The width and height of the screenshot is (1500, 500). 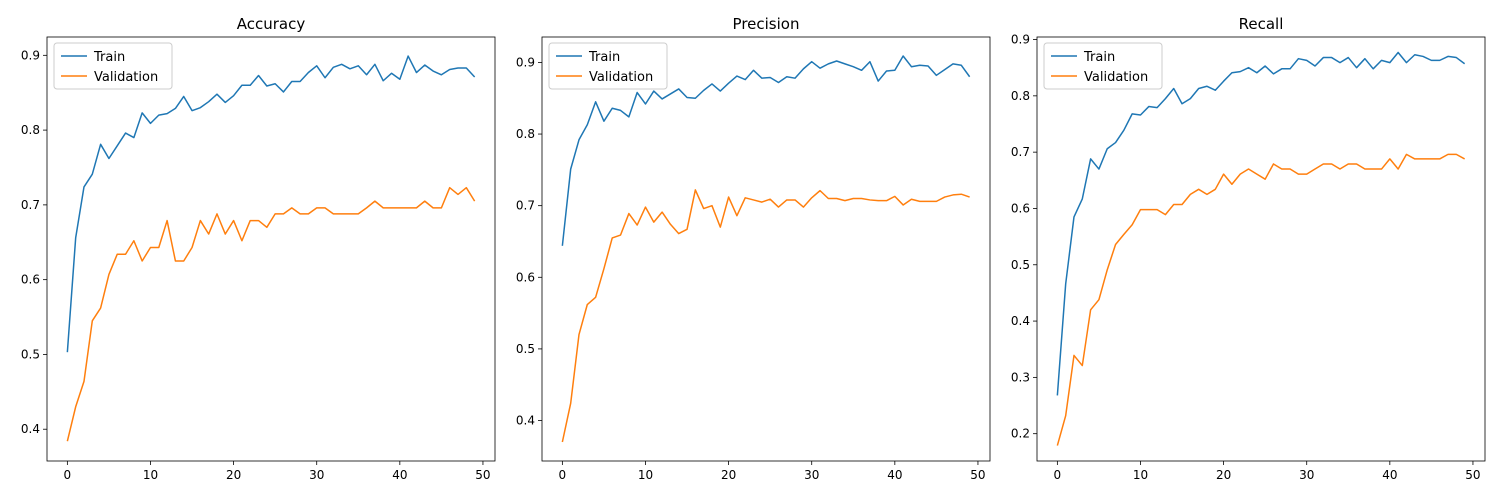 I want to click on chart-title: Recall, so click(x=1261, y=24).